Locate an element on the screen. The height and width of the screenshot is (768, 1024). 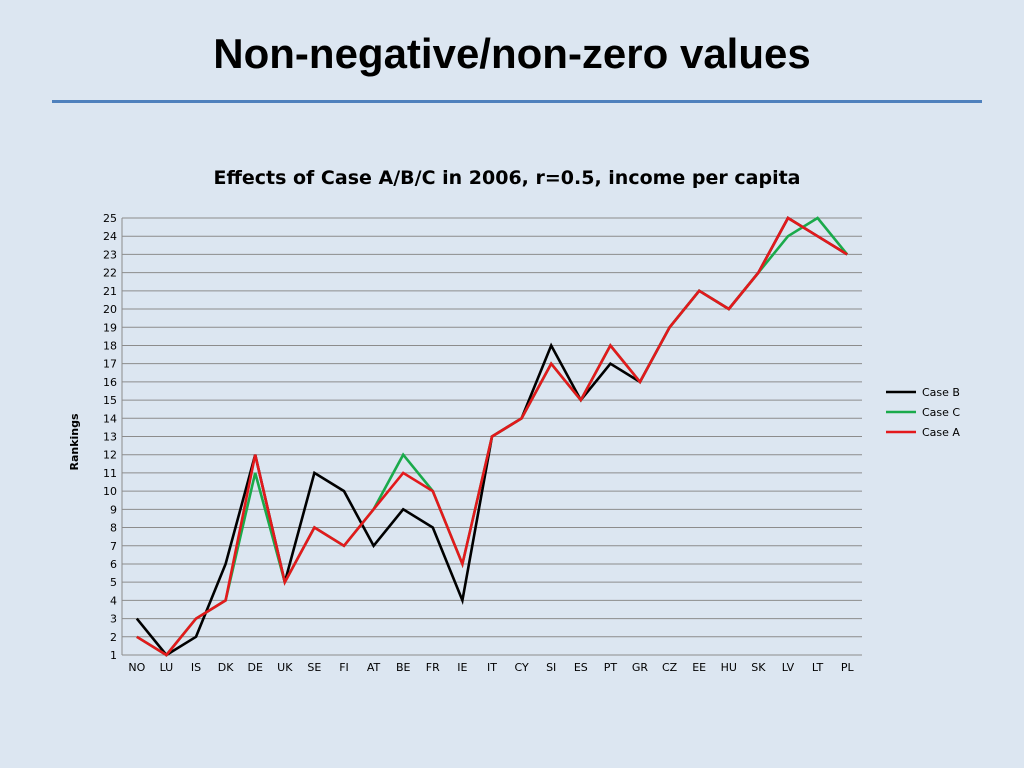
x-tick-label: SK is located at coordinates (758, 667).